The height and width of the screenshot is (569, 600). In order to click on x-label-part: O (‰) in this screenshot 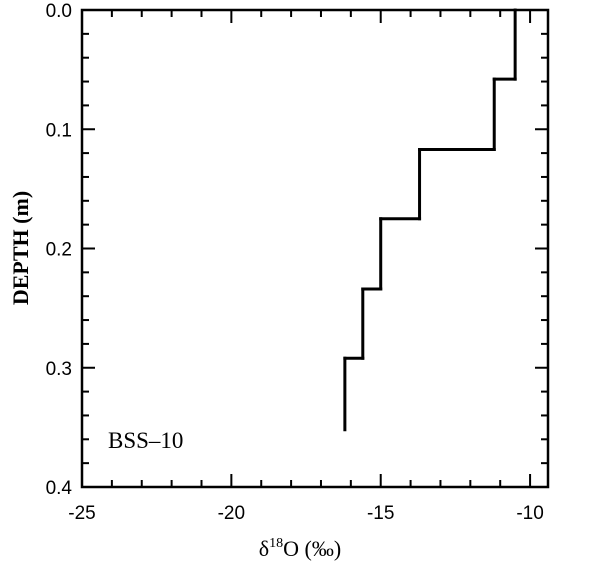, I will do `click(312, 548)`.